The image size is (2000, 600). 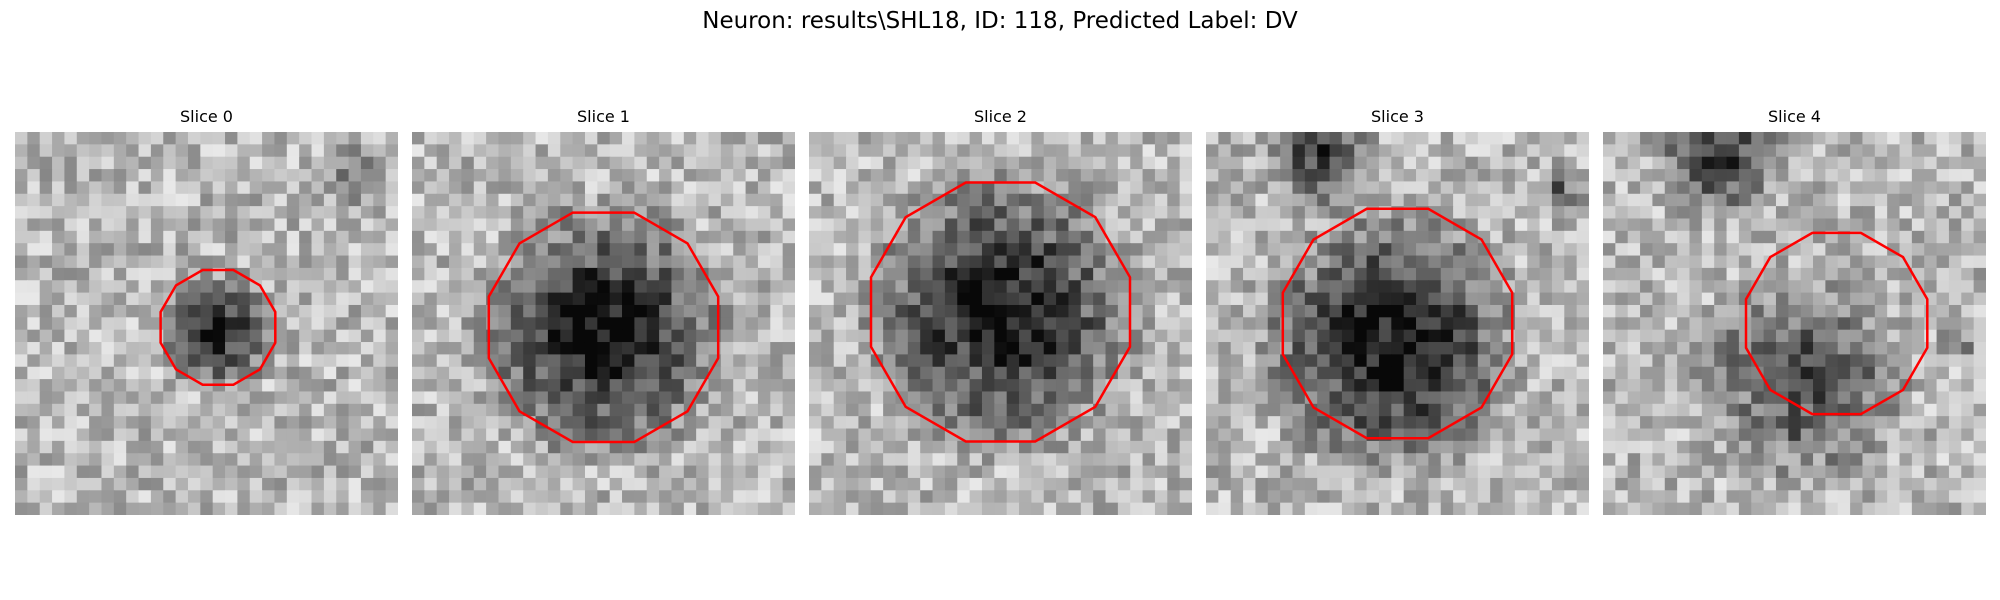 What do you see at coordinates (1397, 116) in the screenshot?
I see `slice-title-3: Slice 3` at bounding box center [1397, 116].